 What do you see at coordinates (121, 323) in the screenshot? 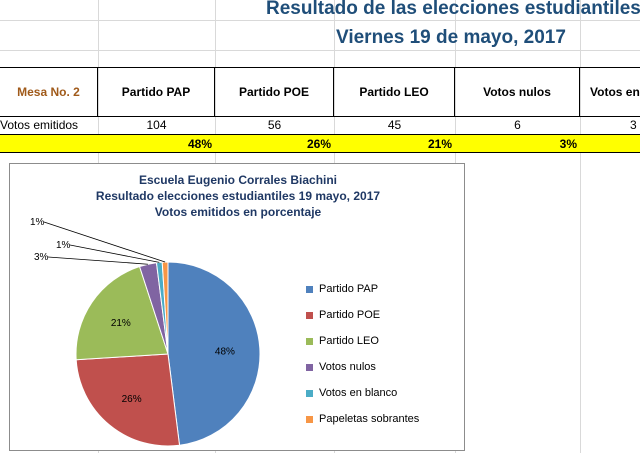
I see `pie-label-partido-leo: 21%` at bounding box center [121, 323].